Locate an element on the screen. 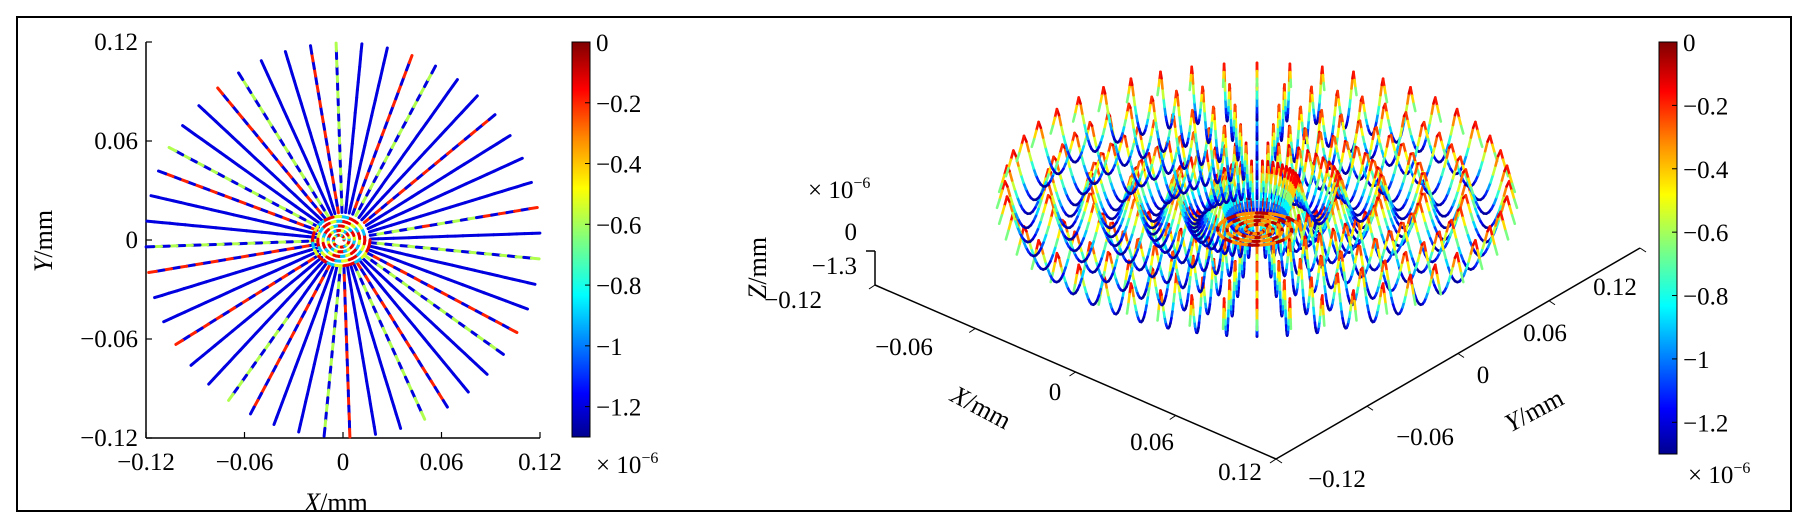 This screenshot has width=1810, height=531. colorbar-tick-label: −1.2 is located at coordinates (618, 408).